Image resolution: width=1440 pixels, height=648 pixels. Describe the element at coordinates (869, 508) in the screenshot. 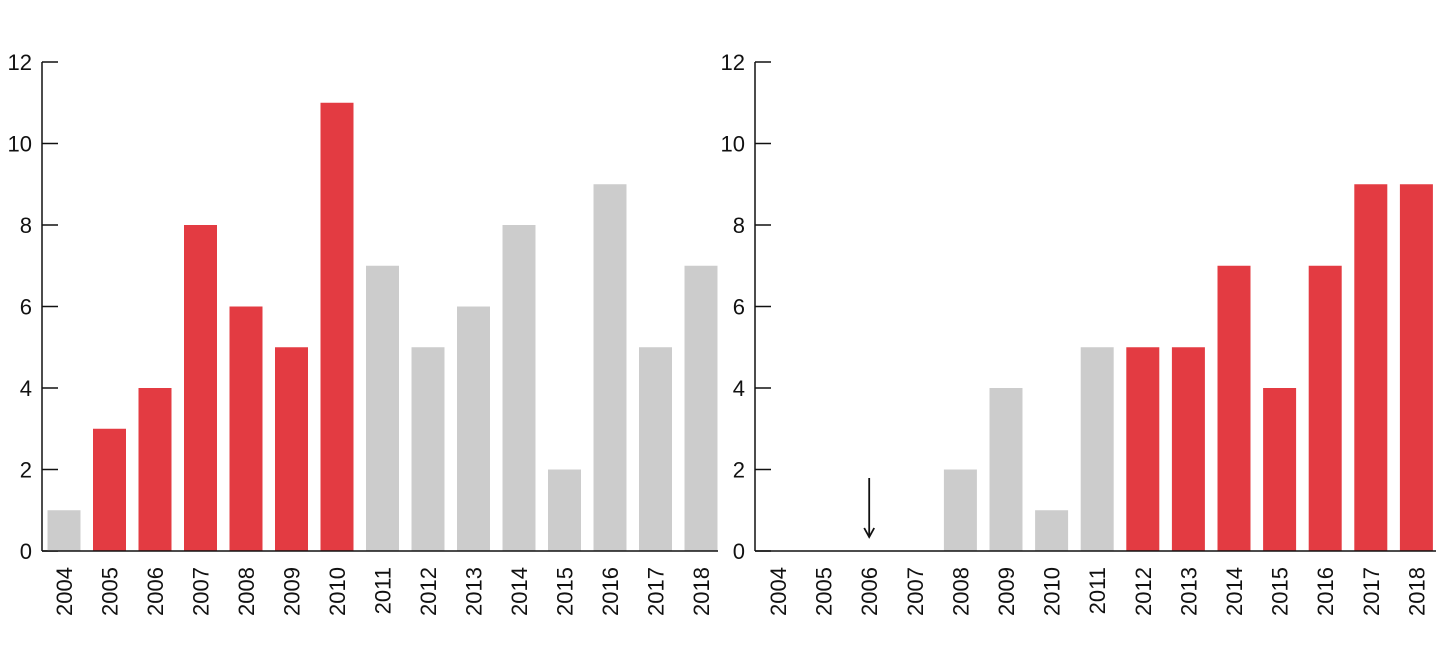

I see `down-arrow-icon` at that location.